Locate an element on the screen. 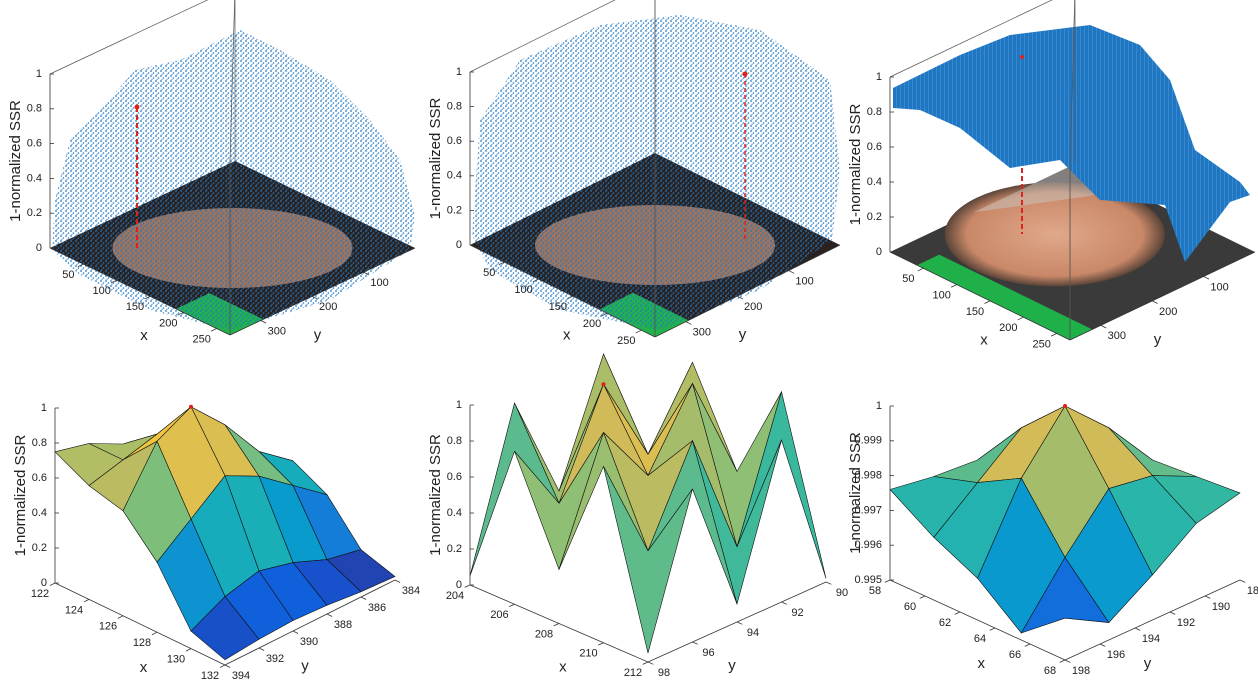 This screenshot has height=689, width=1258. x-tick-label: 208 is located at coordinates (544, 634).